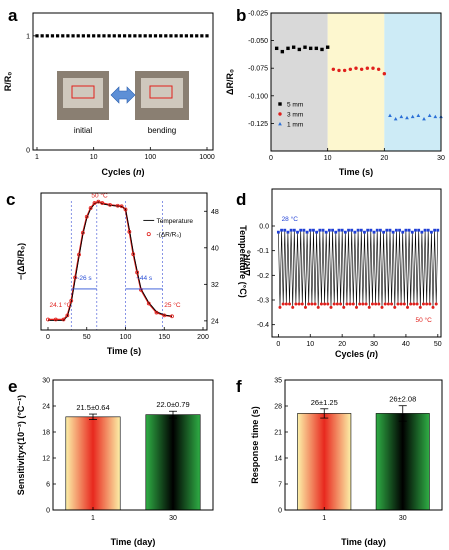  Describe the element at coordinates (215, 285) in the screenshot. I see `y-tick-label: 32` at that location.